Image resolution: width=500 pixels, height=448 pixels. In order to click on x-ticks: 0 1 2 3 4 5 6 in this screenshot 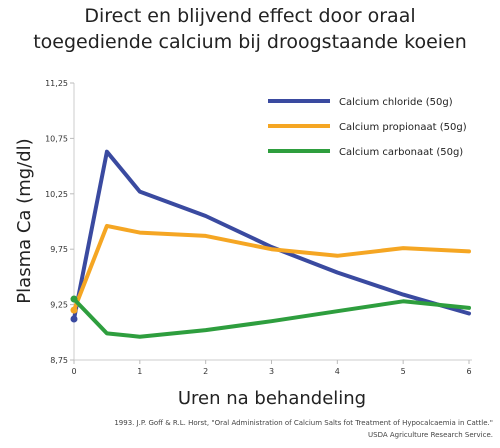, I will do `click(271, 368)`.